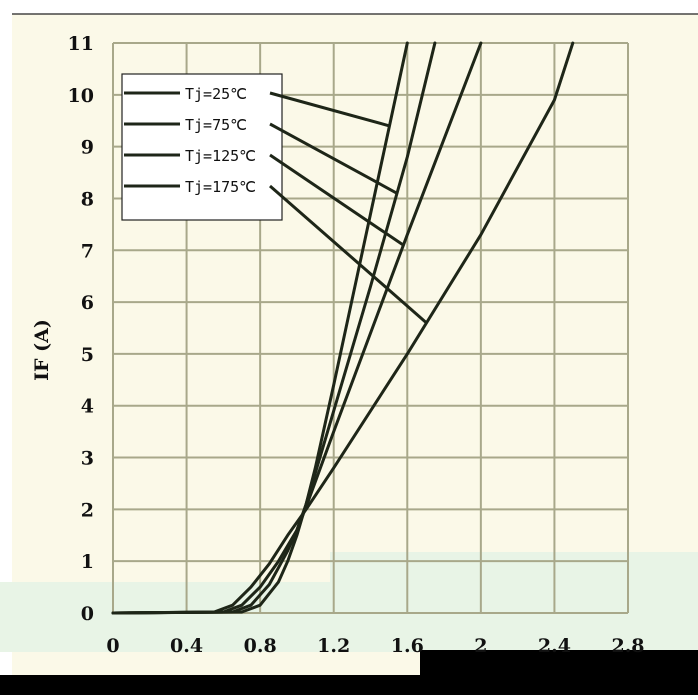 This screenshot has width=698, height=700. I want to click on y-tick-label-6: 6, so click(87, 303).